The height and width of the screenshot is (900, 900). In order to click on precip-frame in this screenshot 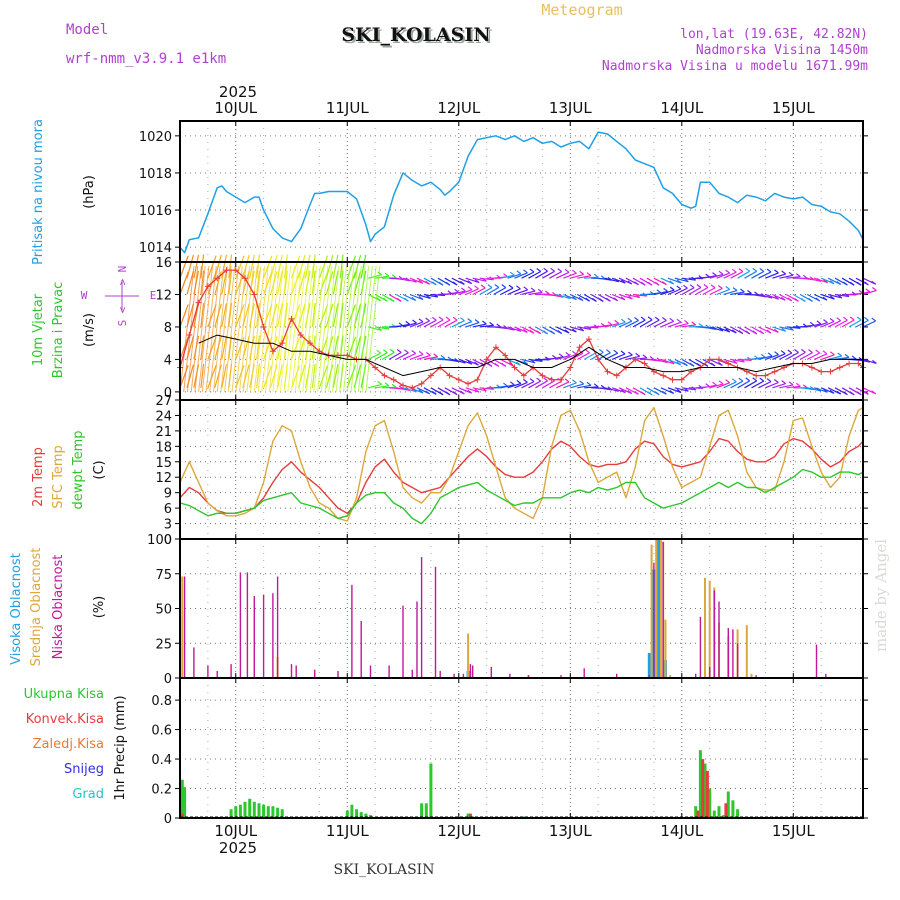, I will do `click(521, 748)`.